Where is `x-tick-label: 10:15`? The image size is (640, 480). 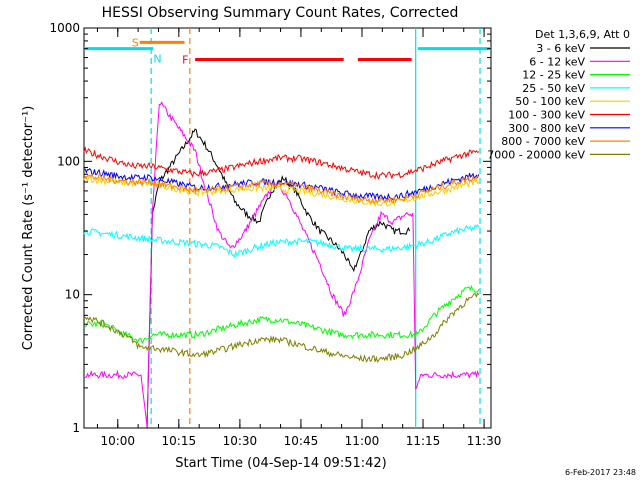 x-tick-label: 10:15 is located at coordinates (179, 441).